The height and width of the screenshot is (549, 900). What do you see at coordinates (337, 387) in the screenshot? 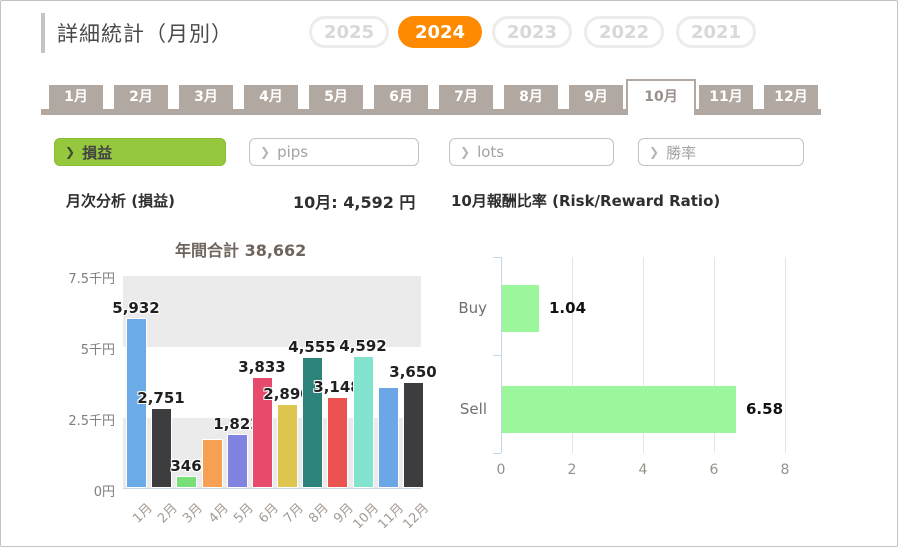
I see `bar-value-label: 3,148` at bounding box center [337, 387].